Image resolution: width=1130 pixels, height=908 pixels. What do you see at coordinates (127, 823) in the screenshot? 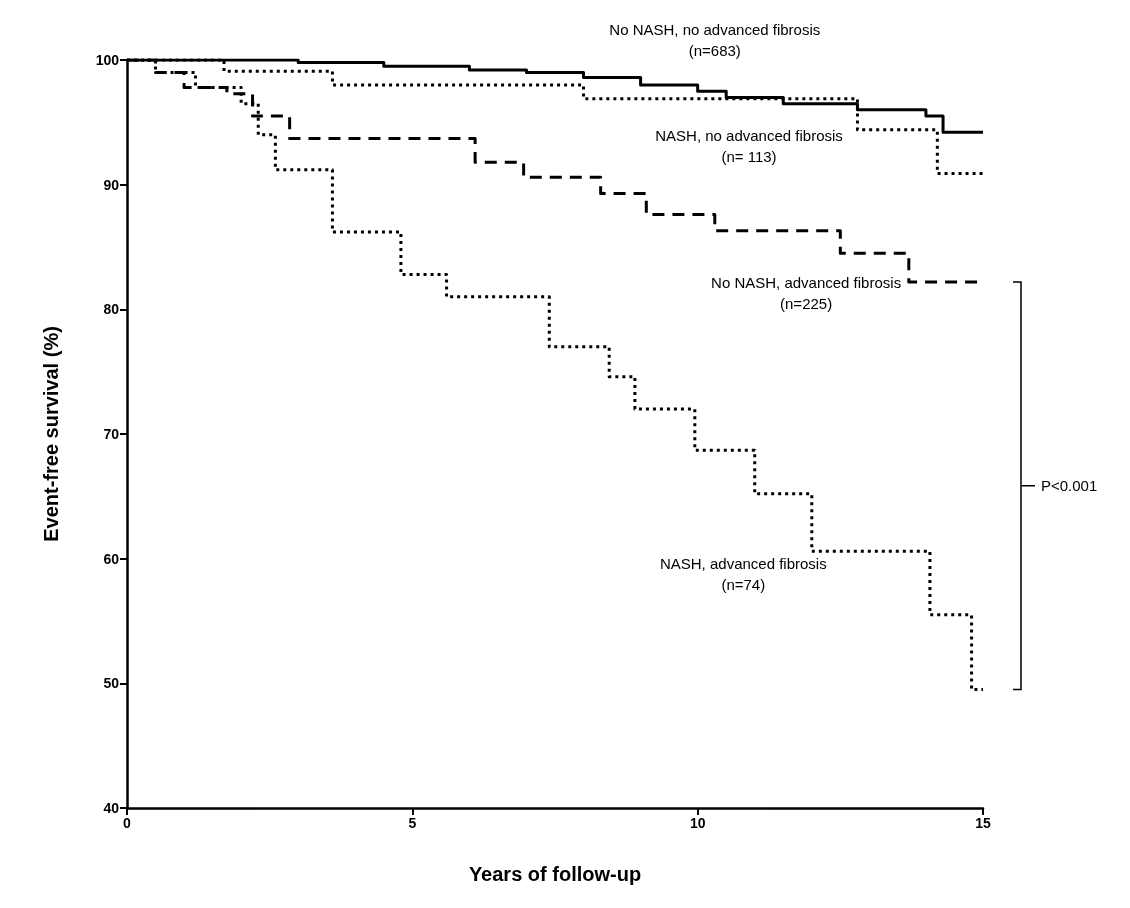
I see `x-tick-label: 0` at bounding box center [127, 823].